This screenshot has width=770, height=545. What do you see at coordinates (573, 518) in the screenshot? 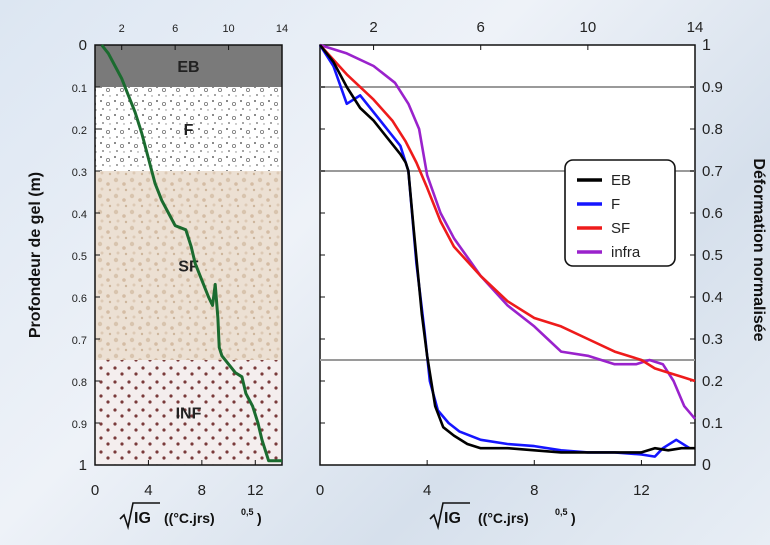
I see `right-x-label-close: )` at bounding box center [573, 518].